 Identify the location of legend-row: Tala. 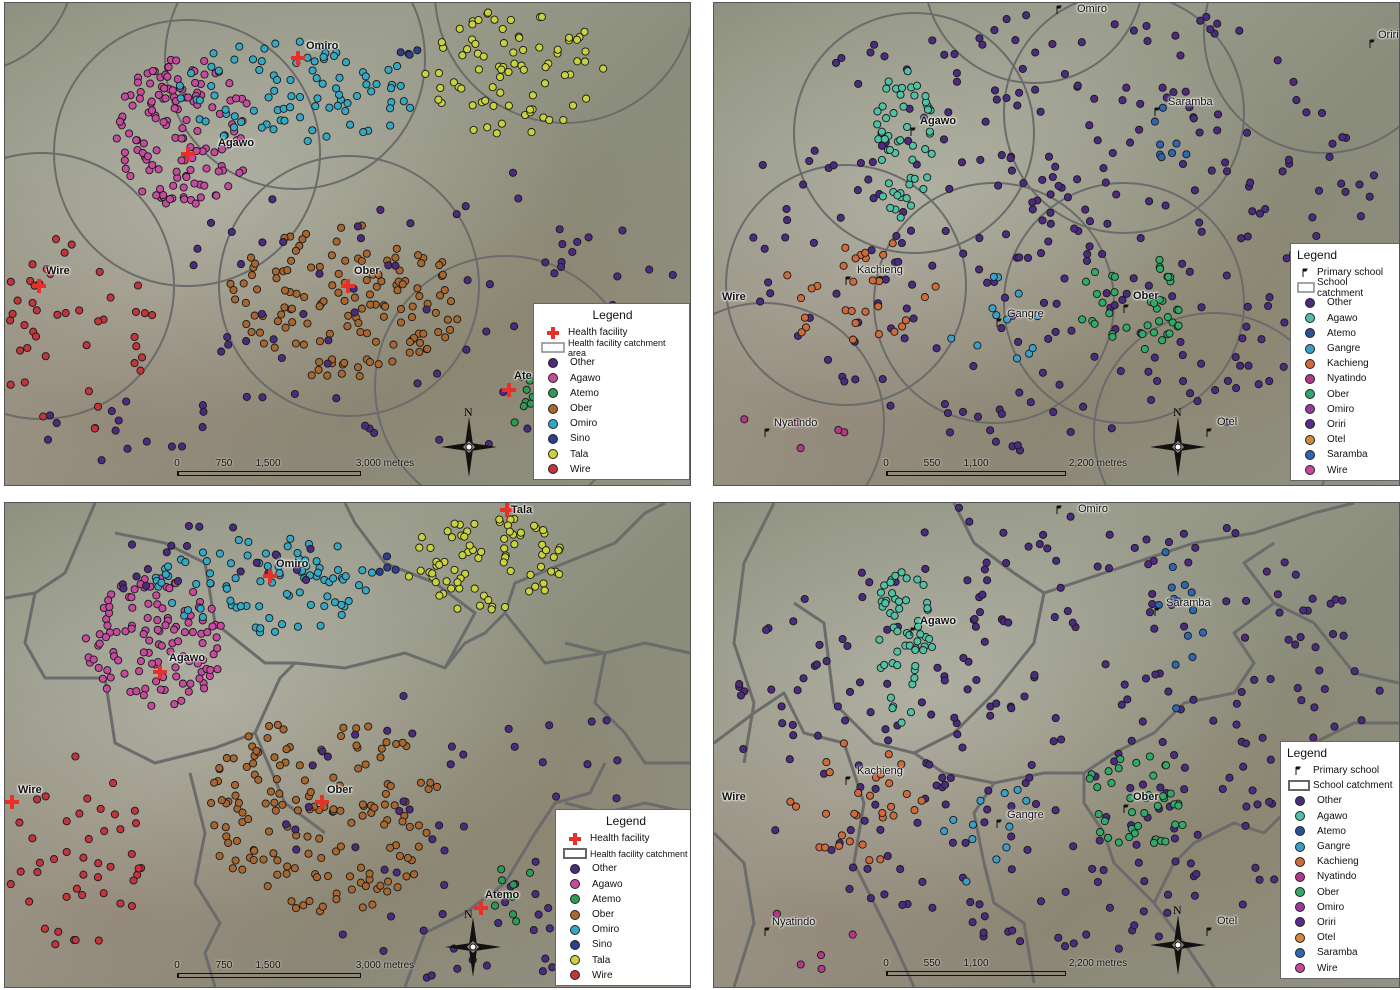
(626, 960).